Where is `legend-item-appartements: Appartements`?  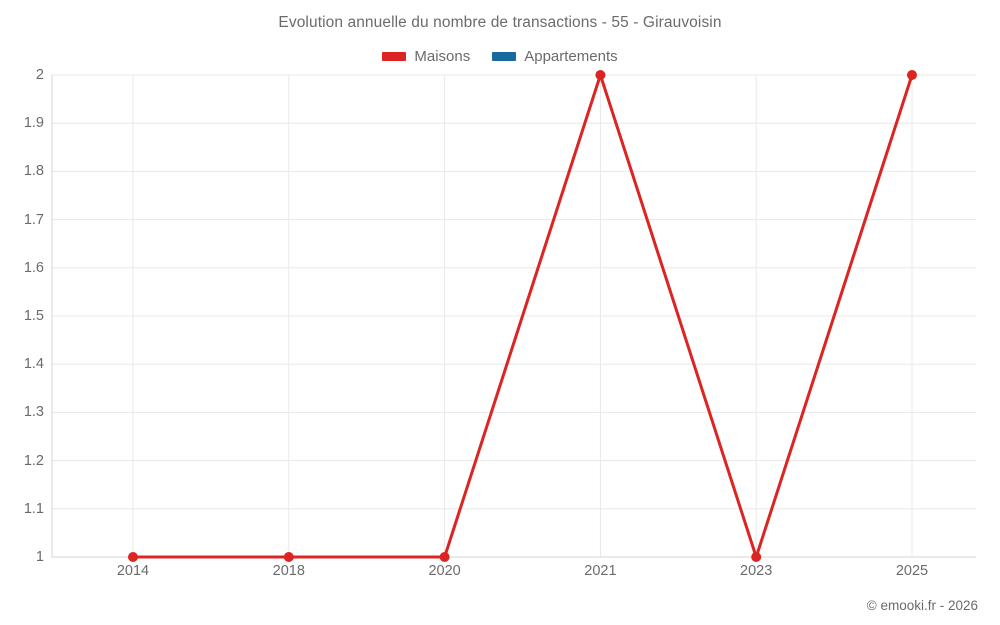 legend-item-appartements: Appartements is located at coordinates (555, 56).